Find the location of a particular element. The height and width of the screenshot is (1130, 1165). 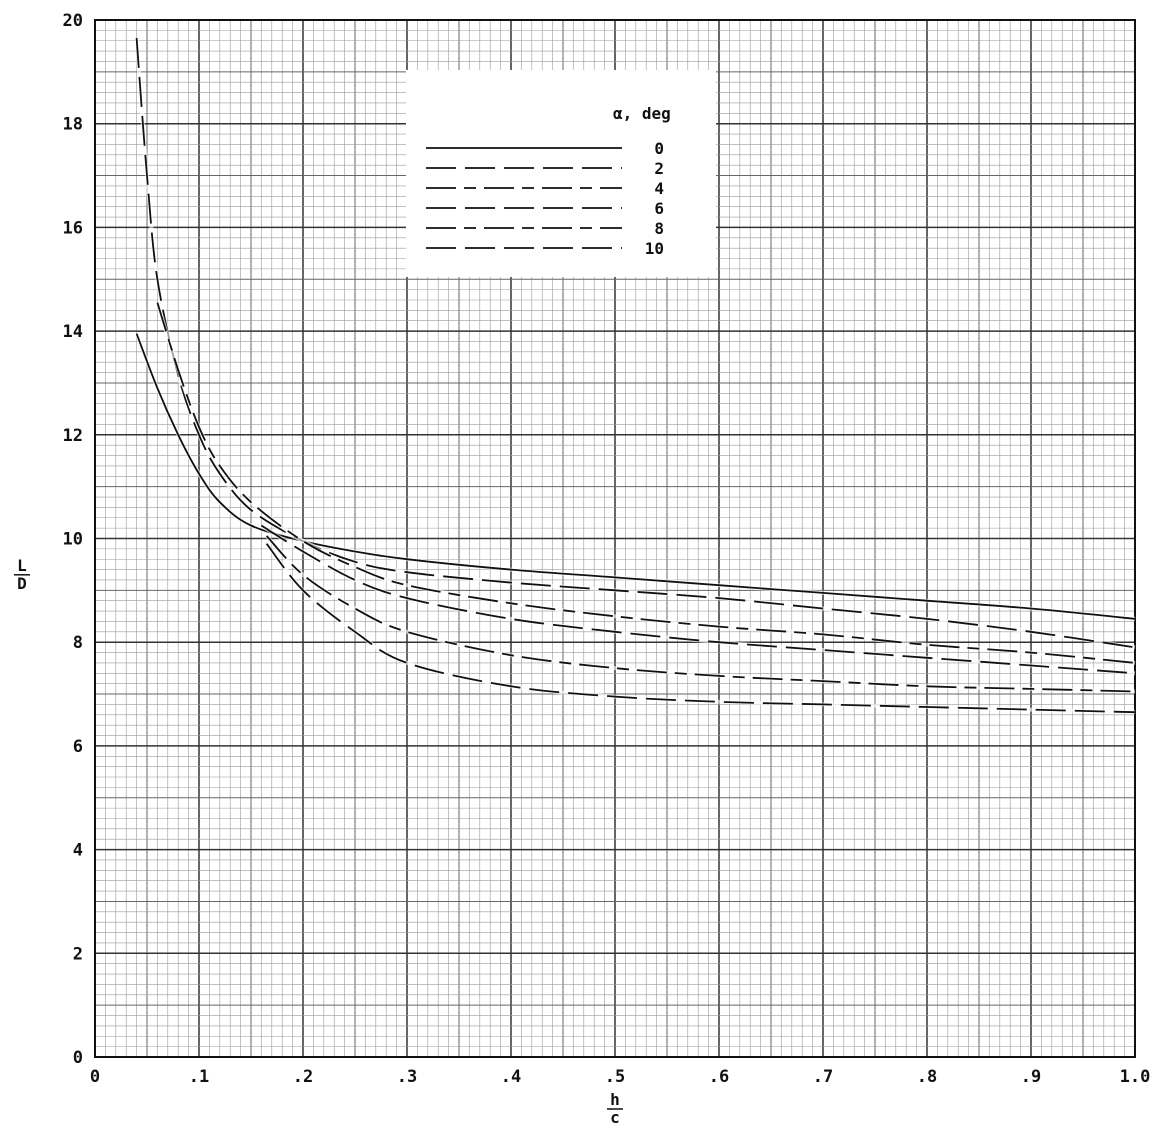

y-tick-label: 10 is located at coordinates (73, 540).